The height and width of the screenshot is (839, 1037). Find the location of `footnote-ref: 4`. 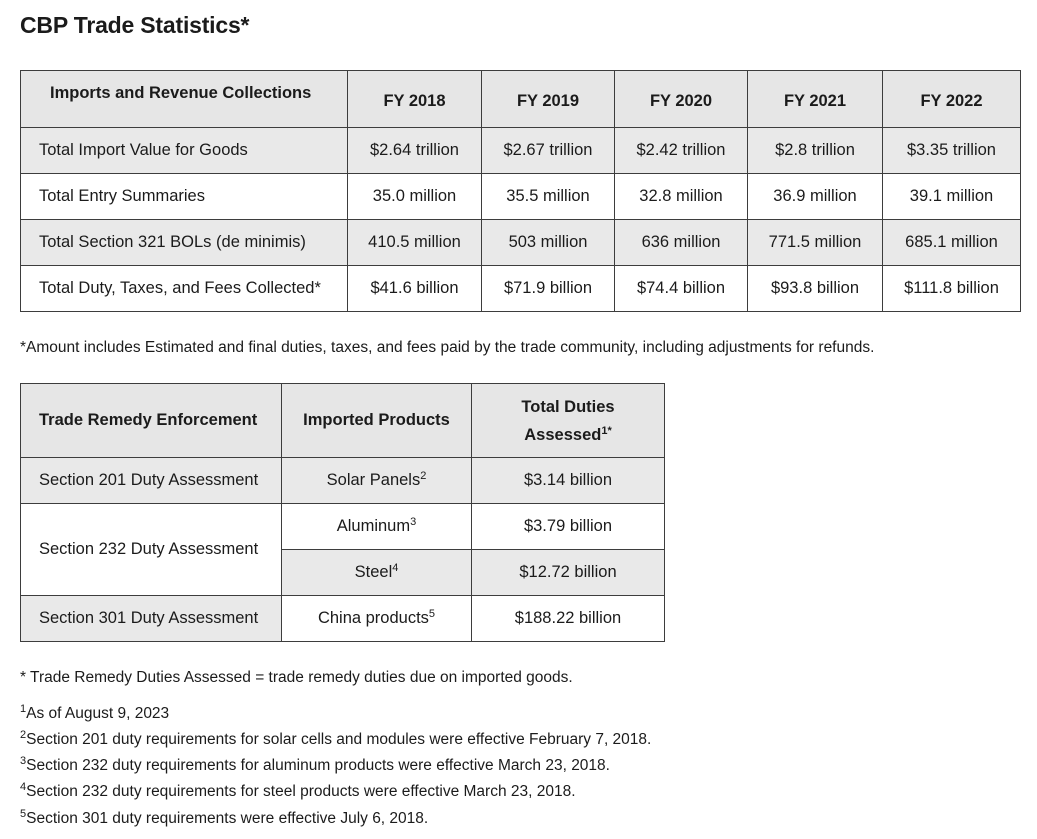

footnote-ref: 4 is located at coordinates (395, 568).